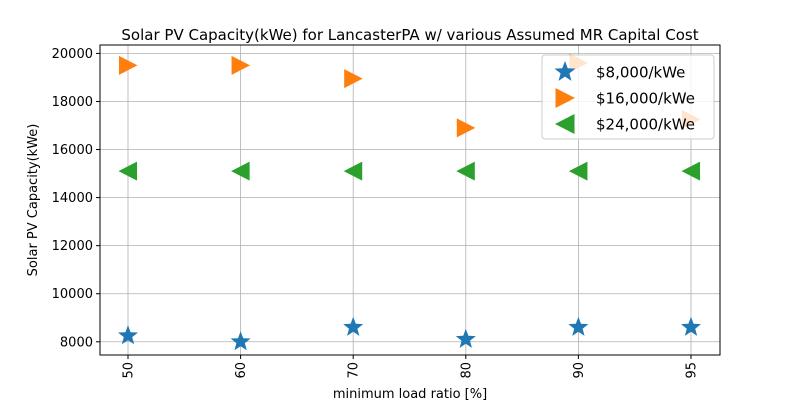 The height and width of the screenshot is (400, 800). What do you see at coordinates (72, 54) in the screenshot?
I see `y-tick-label: 20000` at bounding box center [72, 54].